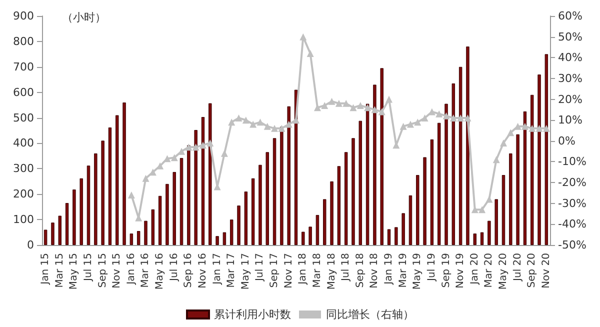 The image size is (600, 327). Describe the element at coordinates (389, 269) in the screenshot. I see `x-tick-label: Jan 19` at that location.